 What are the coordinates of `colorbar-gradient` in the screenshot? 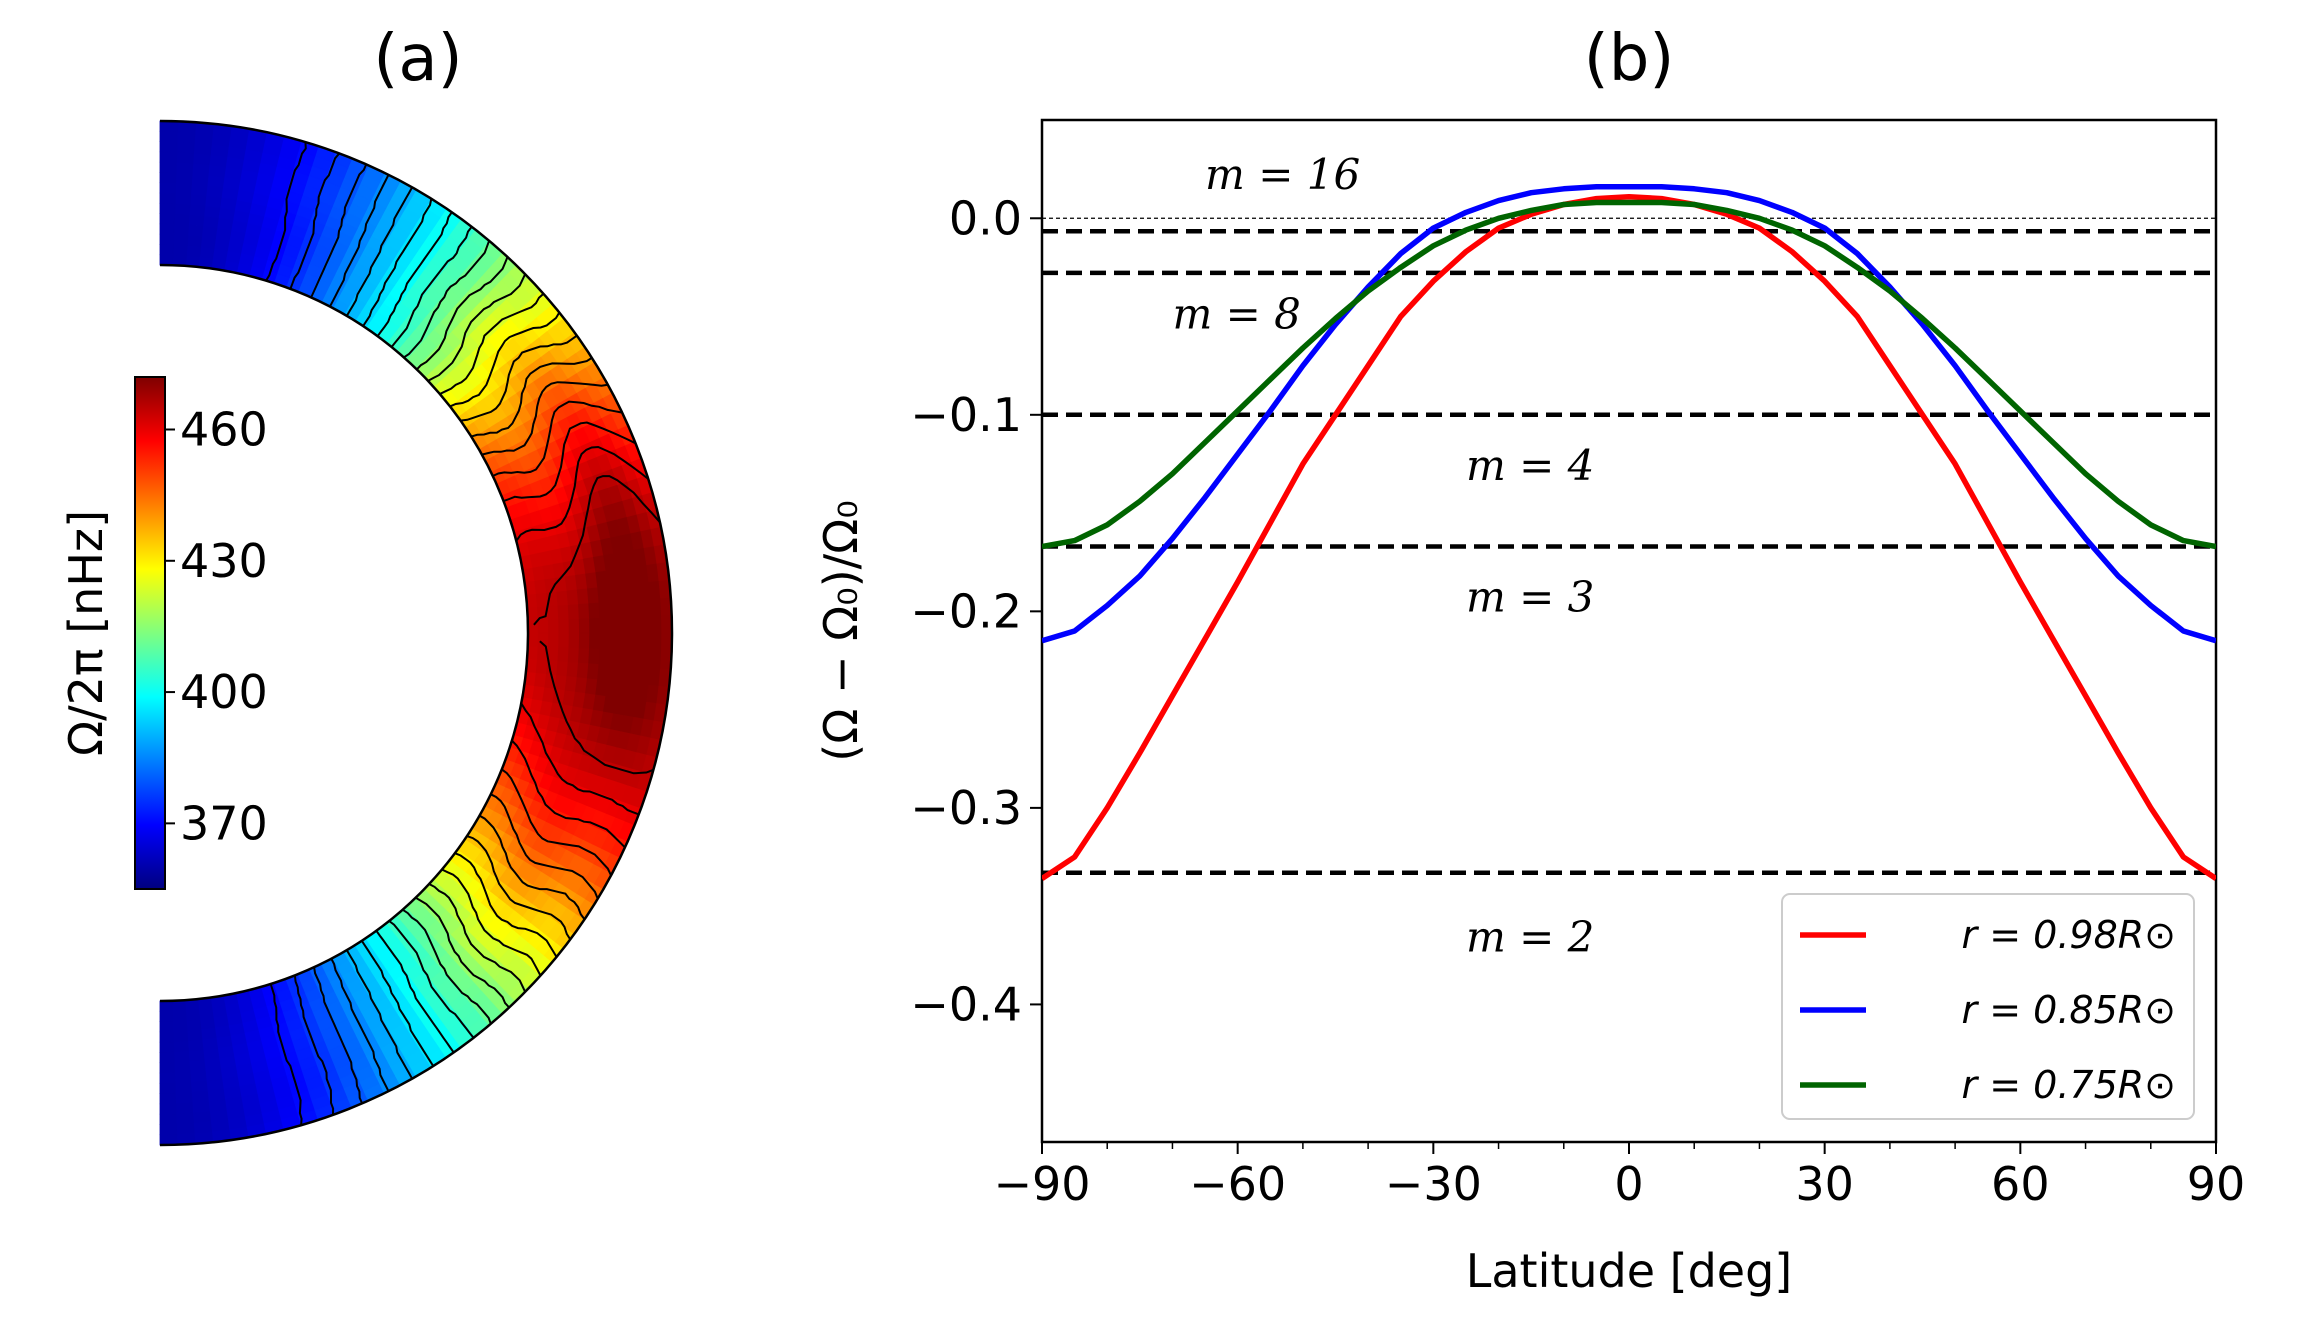 It's located at (150, 633).